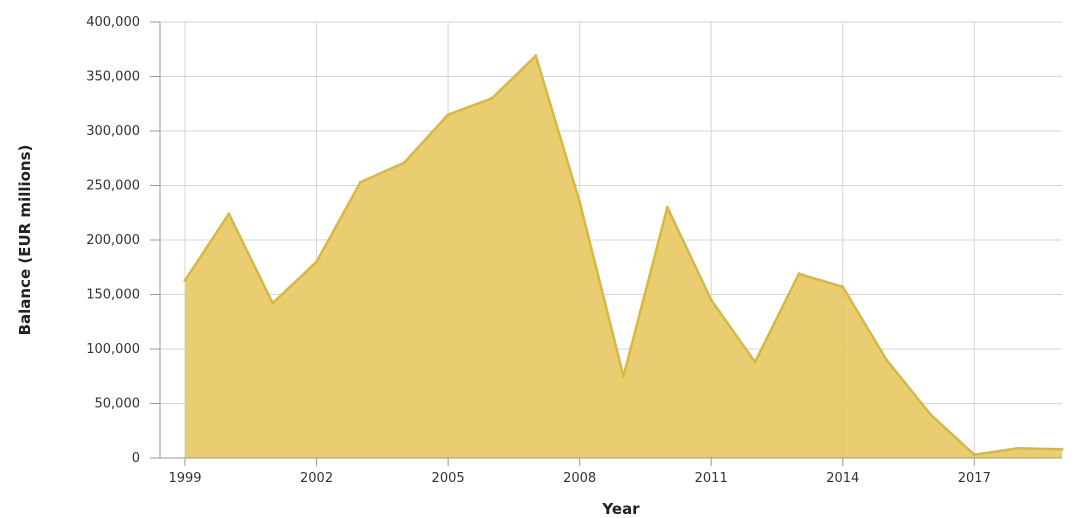 This screenshot has width=1073, height=518. What do you see at coordinates (579, 478) in the screenshot?
I see `x-tick-label: 2008` at bounding box center [579, 478].